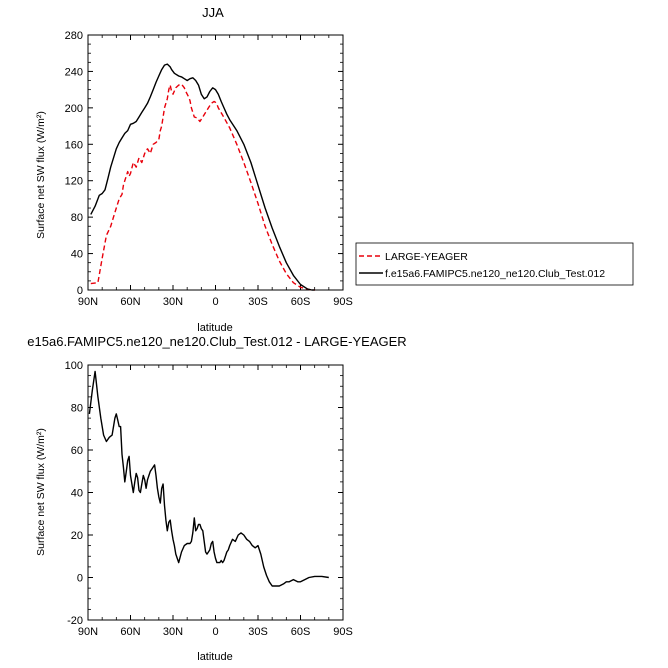  I want to click on bottom-ytick-label: 20, so click(77, 536).